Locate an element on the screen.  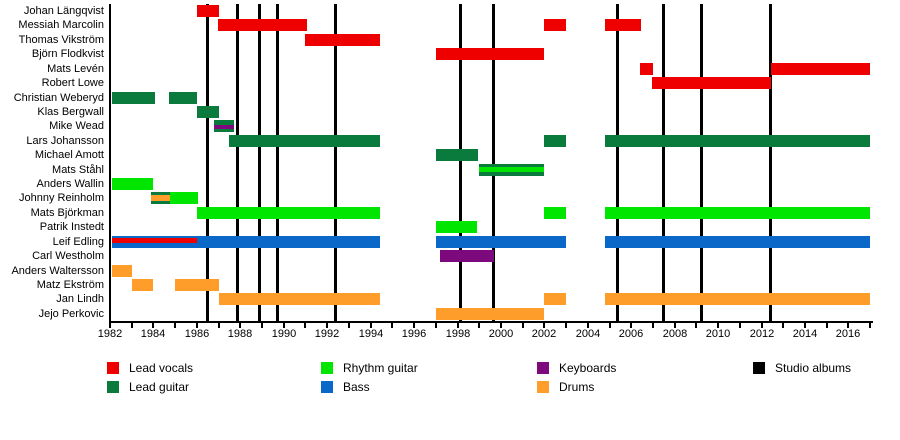
member-label: Björn Flodkvist is located at coordinates (67, 54).